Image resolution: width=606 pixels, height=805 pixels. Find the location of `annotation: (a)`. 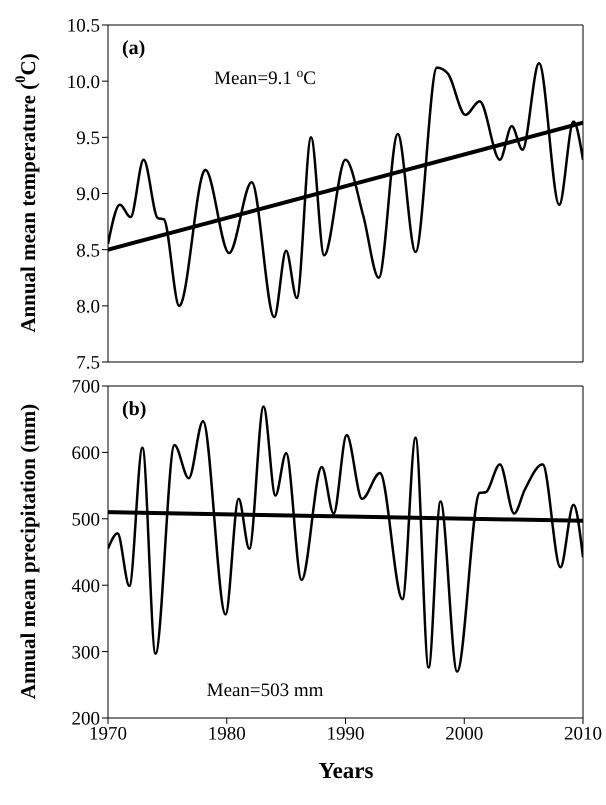

annotation: (a) is located at coordinates (134, 48).